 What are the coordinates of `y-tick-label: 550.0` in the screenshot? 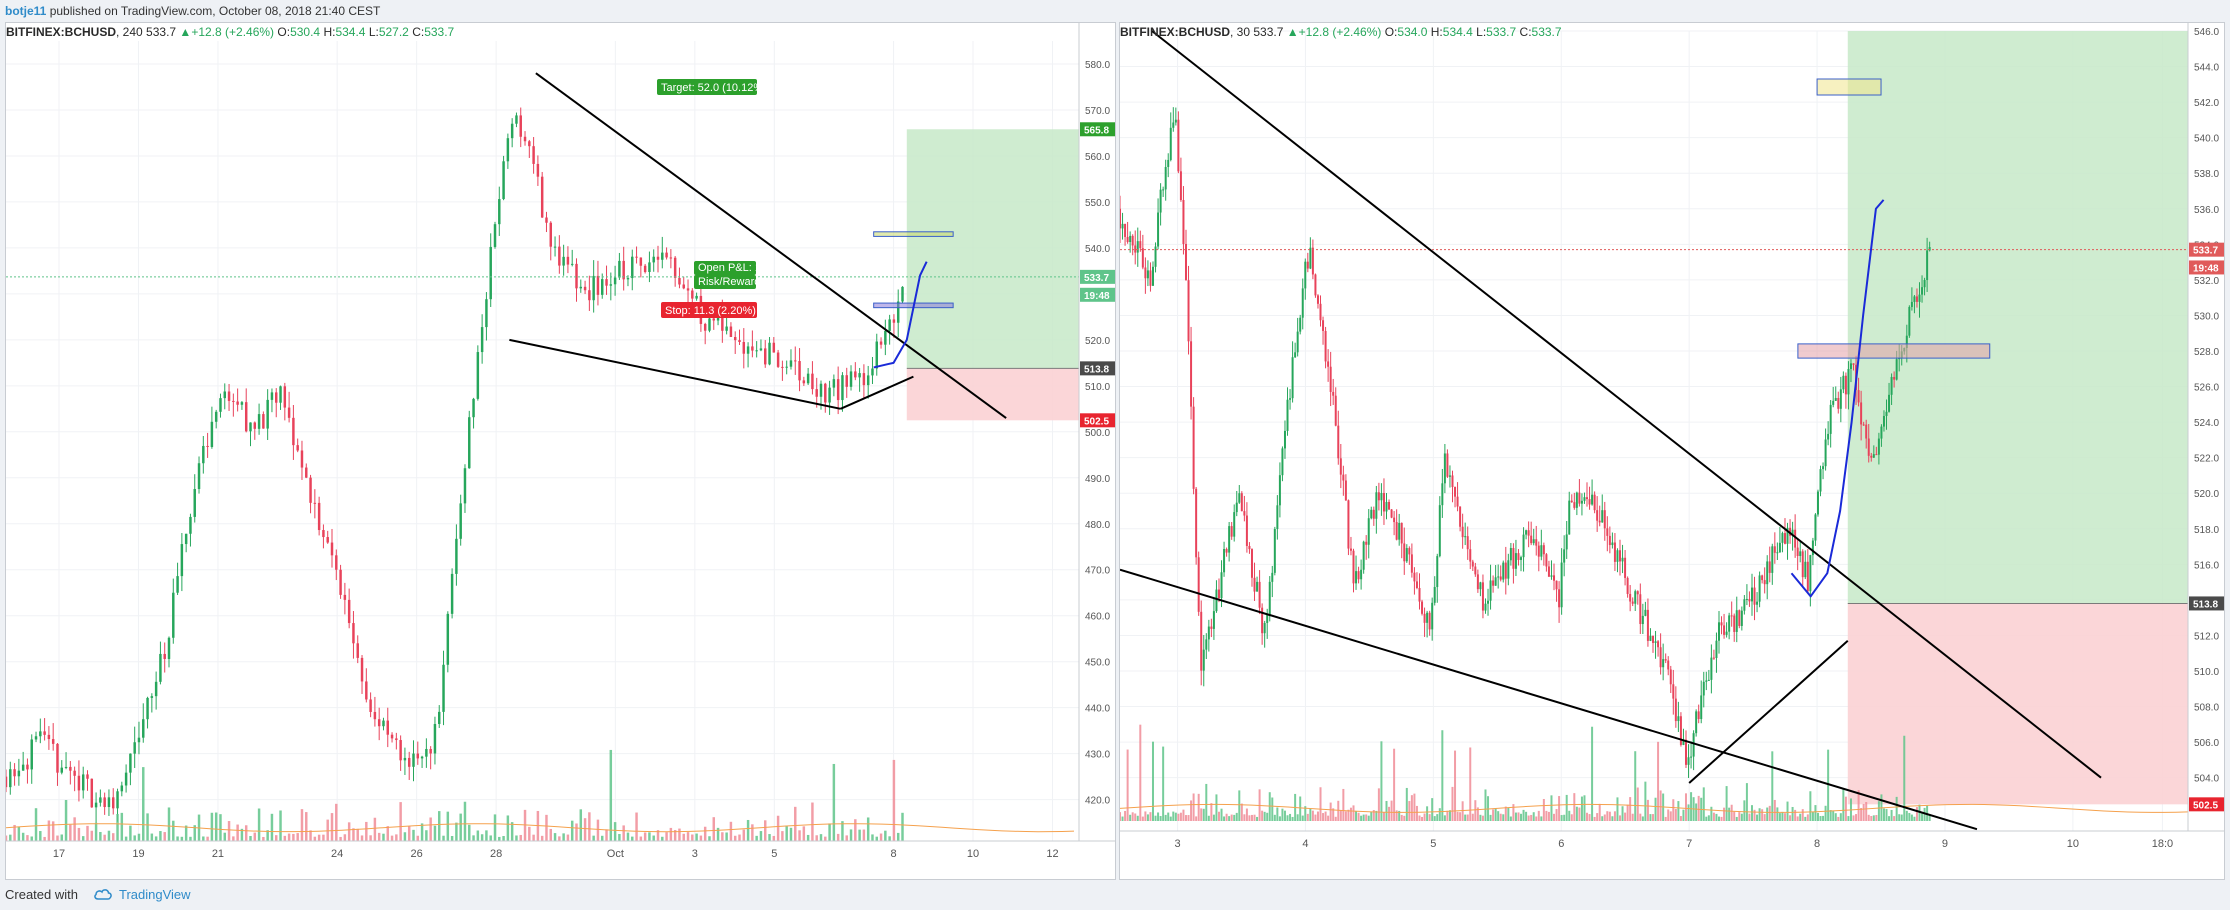 It's located at (1097, 203).